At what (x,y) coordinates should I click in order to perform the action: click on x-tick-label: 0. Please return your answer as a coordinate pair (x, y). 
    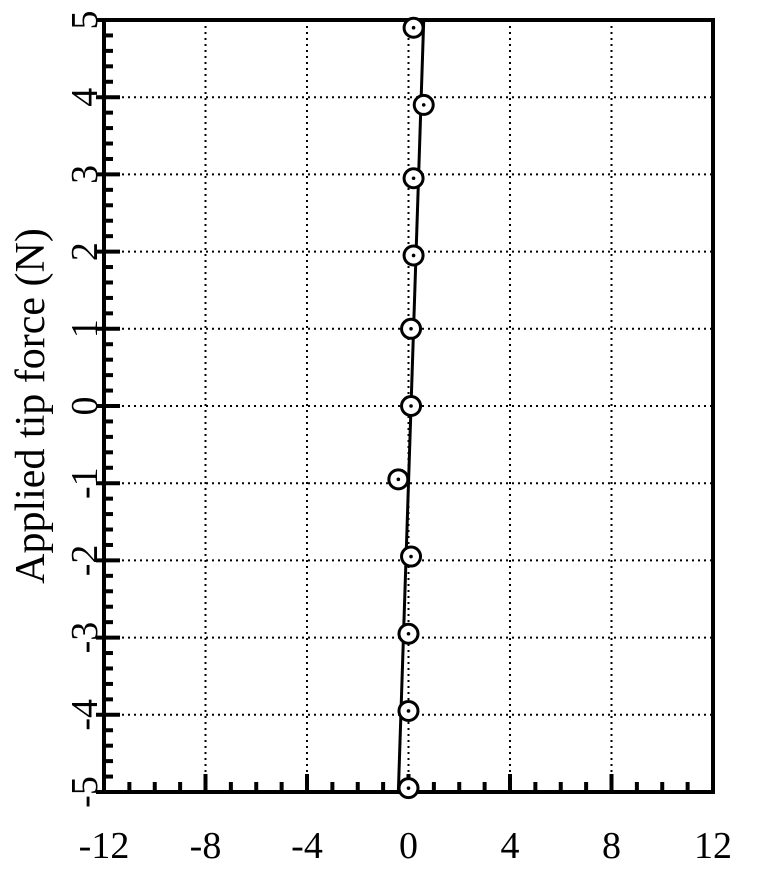
    Looking at the image, I should click on (408, 846).